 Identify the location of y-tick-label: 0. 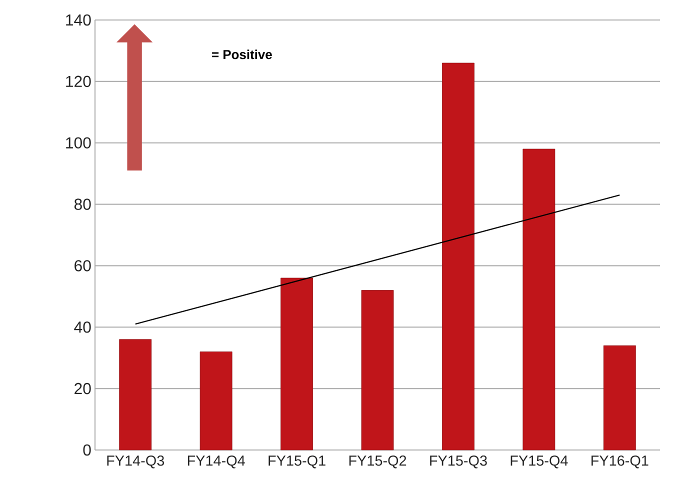
(87, 450).